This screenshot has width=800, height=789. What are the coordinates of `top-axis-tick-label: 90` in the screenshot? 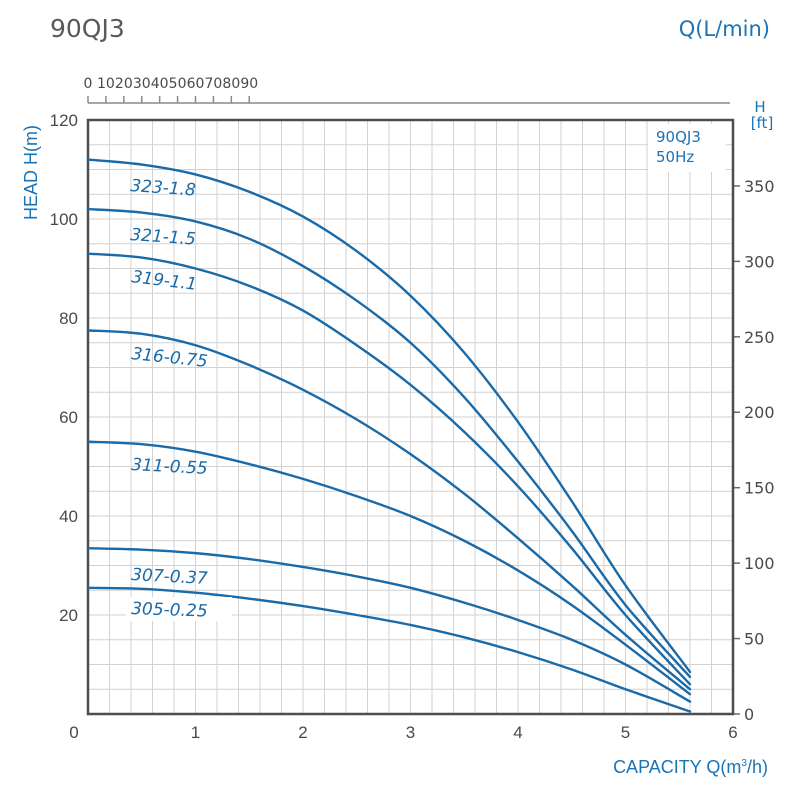 It's located at (249, 84).